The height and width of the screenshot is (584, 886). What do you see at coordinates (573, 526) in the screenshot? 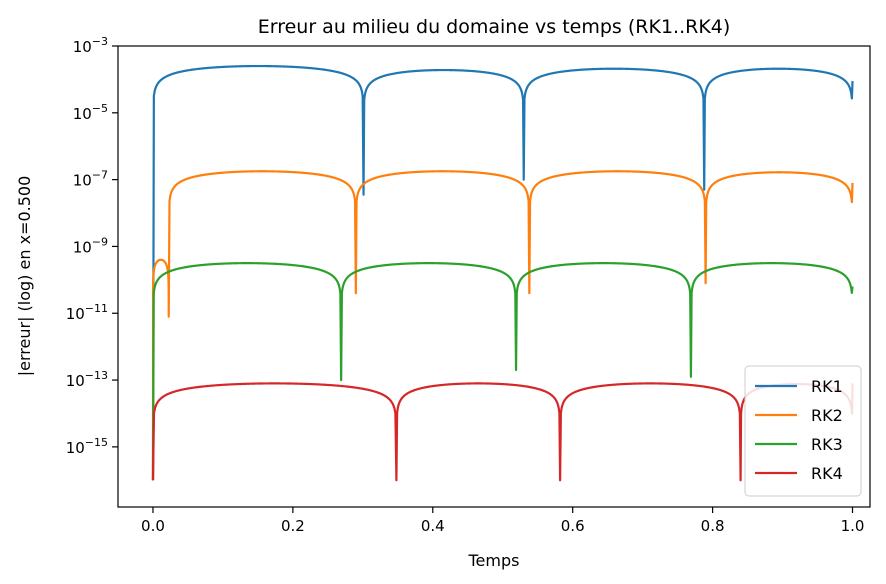
I see `x-tick-label: 0.6` at bounding box center [573, 526].